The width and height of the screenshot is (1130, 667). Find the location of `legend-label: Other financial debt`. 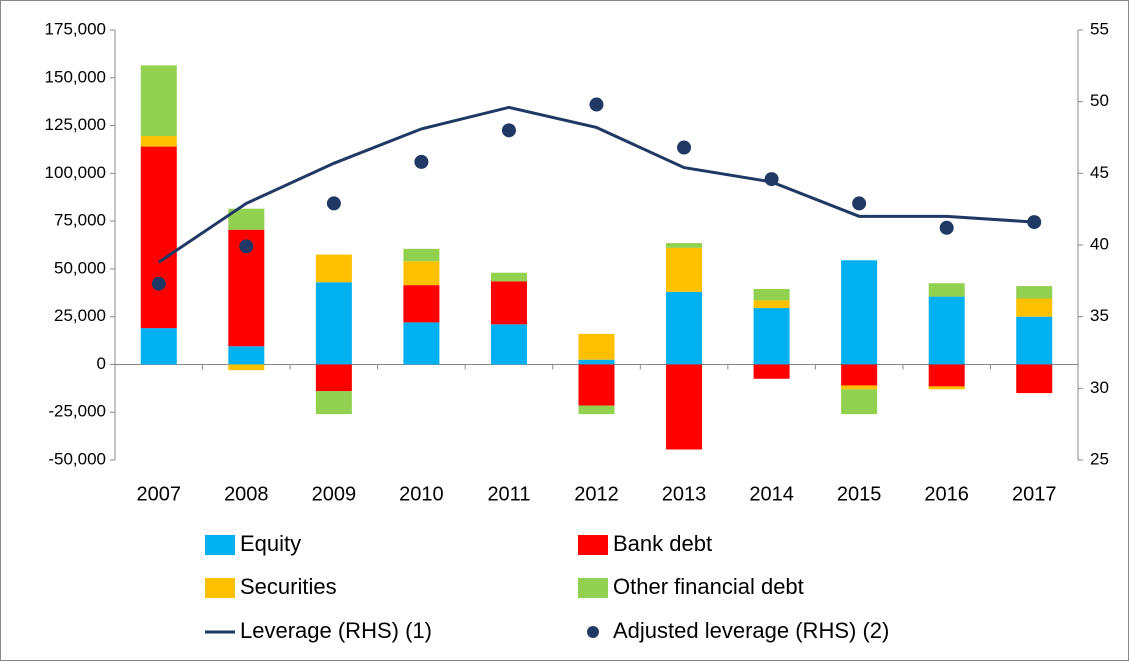

legend-label: Other financial debt is located at coordinates (708, 586).